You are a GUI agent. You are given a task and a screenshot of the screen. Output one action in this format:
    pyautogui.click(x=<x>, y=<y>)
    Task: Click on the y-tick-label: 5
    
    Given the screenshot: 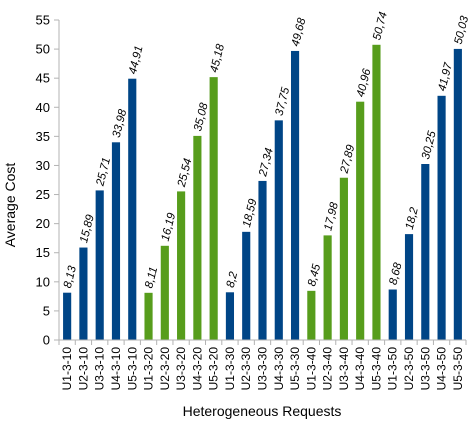 What is the action you would take?
    pyautogui.click(x=46, y=310)
    